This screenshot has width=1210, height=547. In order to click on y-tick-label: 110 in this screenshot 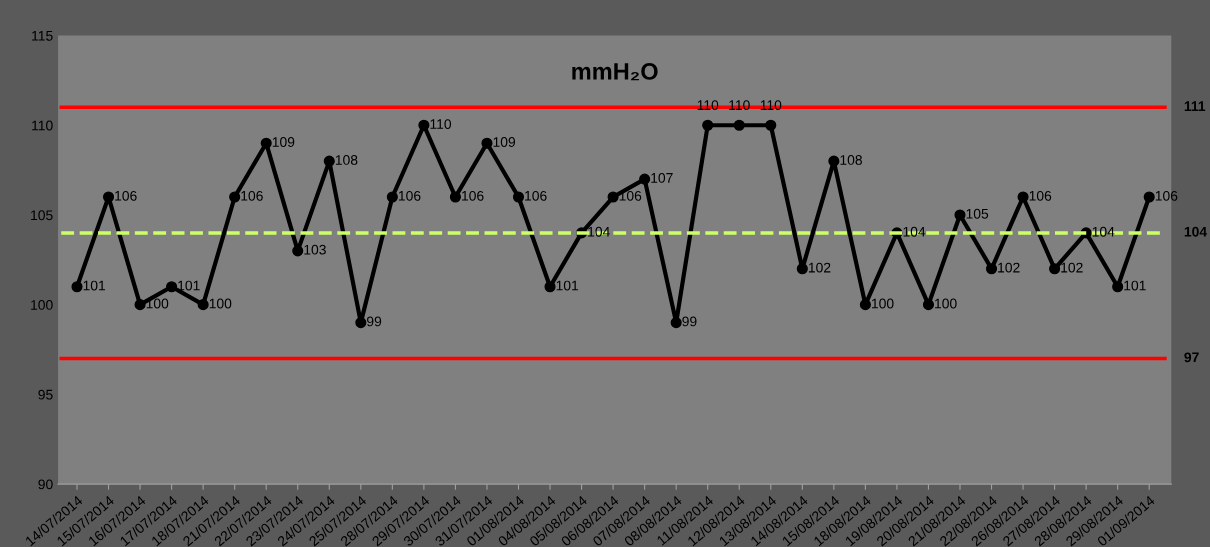, I will do `click(42, 125)`.